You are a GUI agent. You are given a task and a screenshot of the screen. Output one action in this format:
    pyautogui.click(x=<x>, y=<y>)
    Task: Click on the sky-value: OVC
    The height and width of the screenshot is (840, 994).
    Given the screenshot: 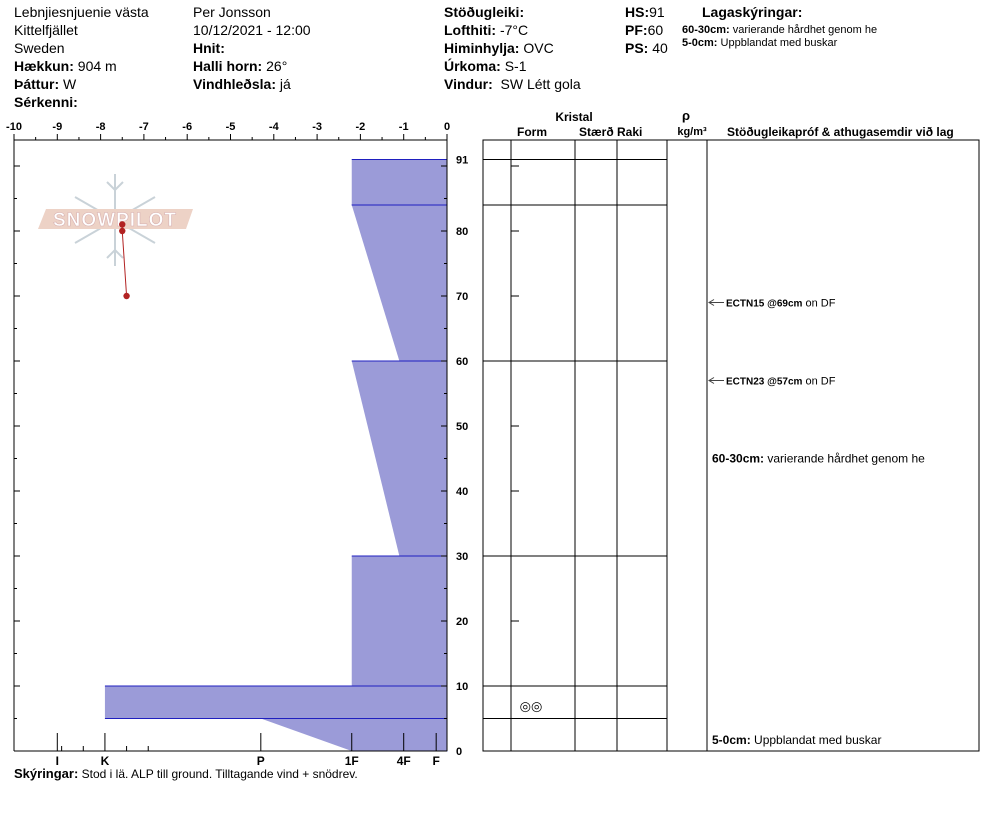 What is the action you would take?
    pyautogui.click(x=538, y=48)
    